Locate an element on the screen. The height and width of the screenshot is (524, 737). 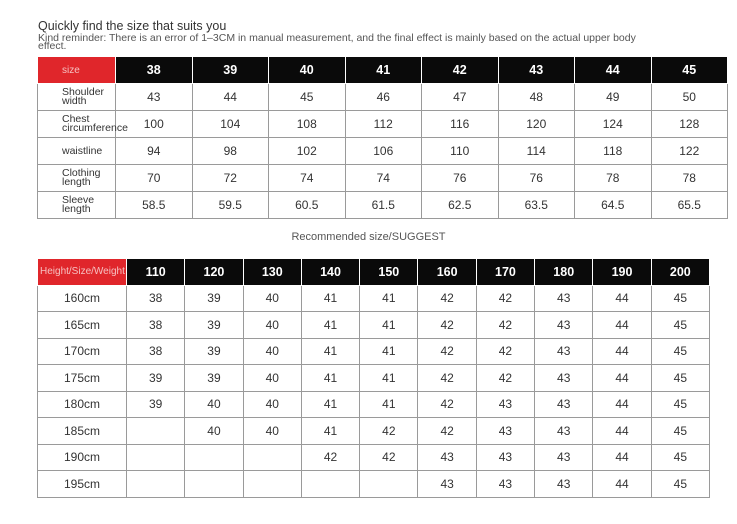
table-cell: 98 is located at coordinates (230, 151).